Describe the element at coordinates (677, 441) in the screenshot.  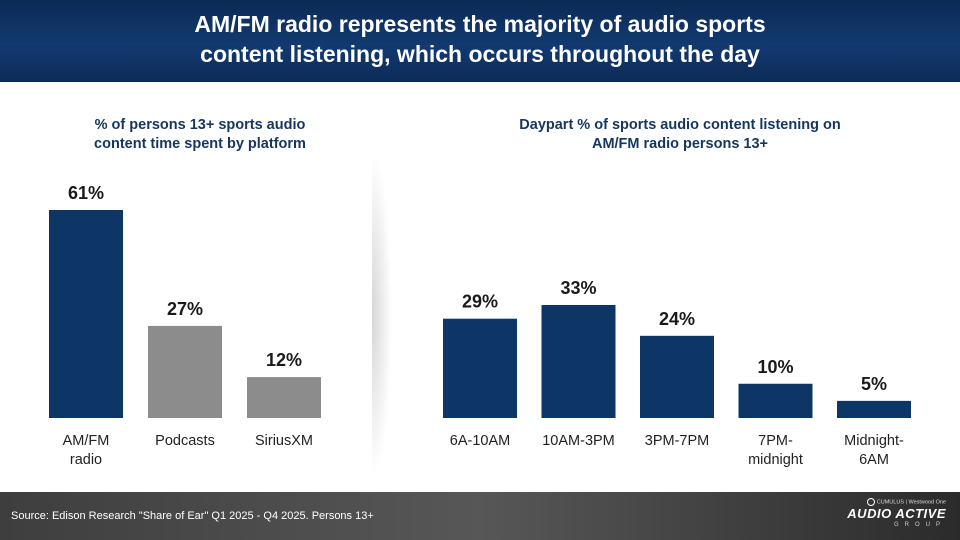
I see `daypart-category-label-3: 3PM-7PM` at that location.